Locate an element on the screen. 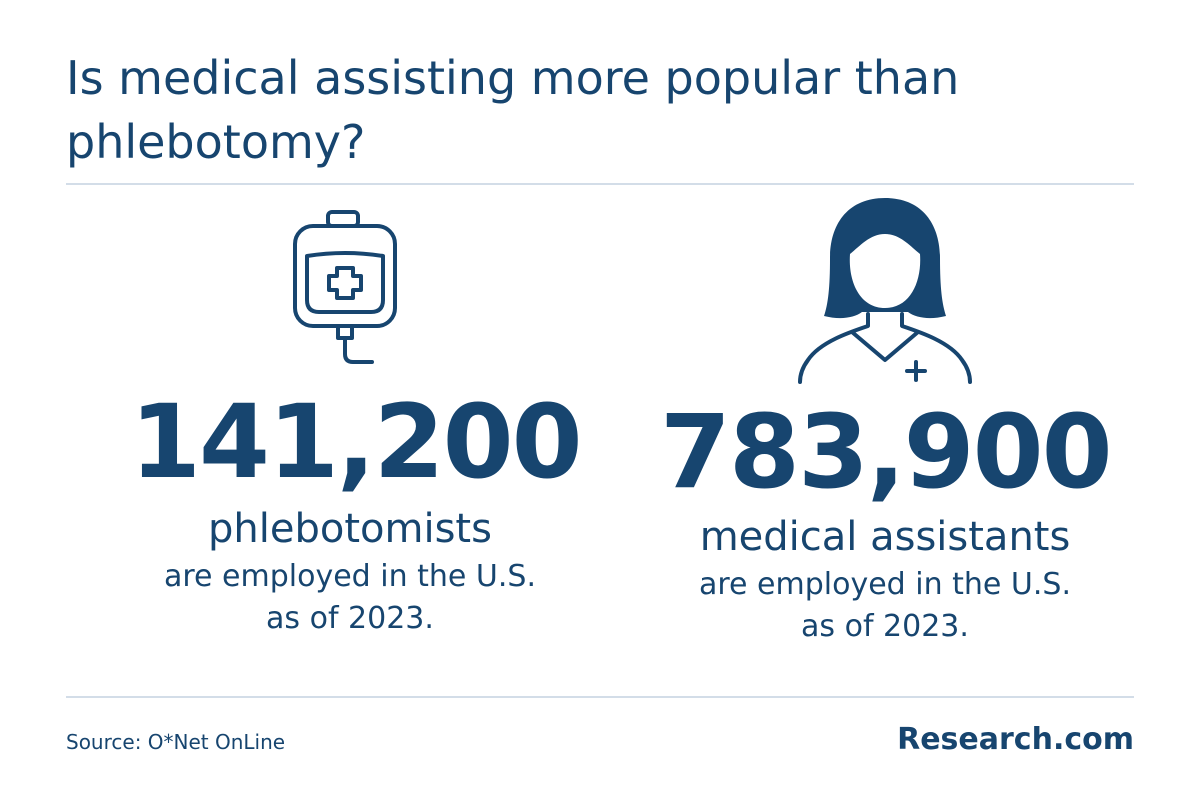  phlebotomists-label: phlebotomists is located at coordinates (350, 529).